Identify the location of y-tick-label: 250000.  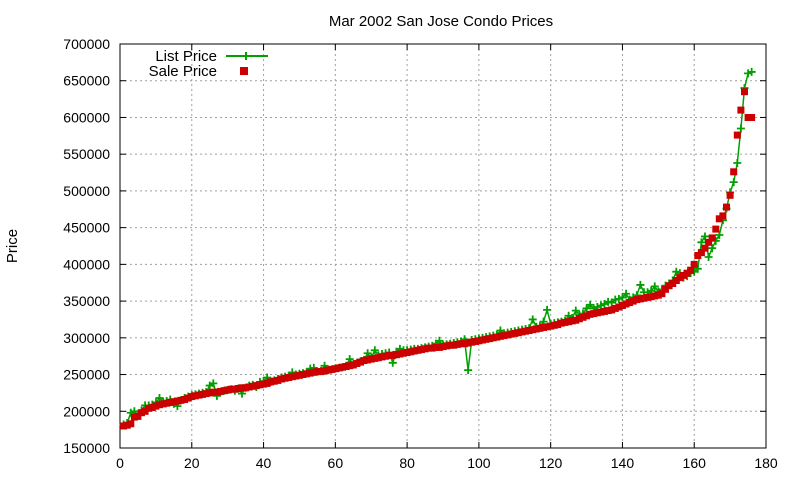
(86, 375).